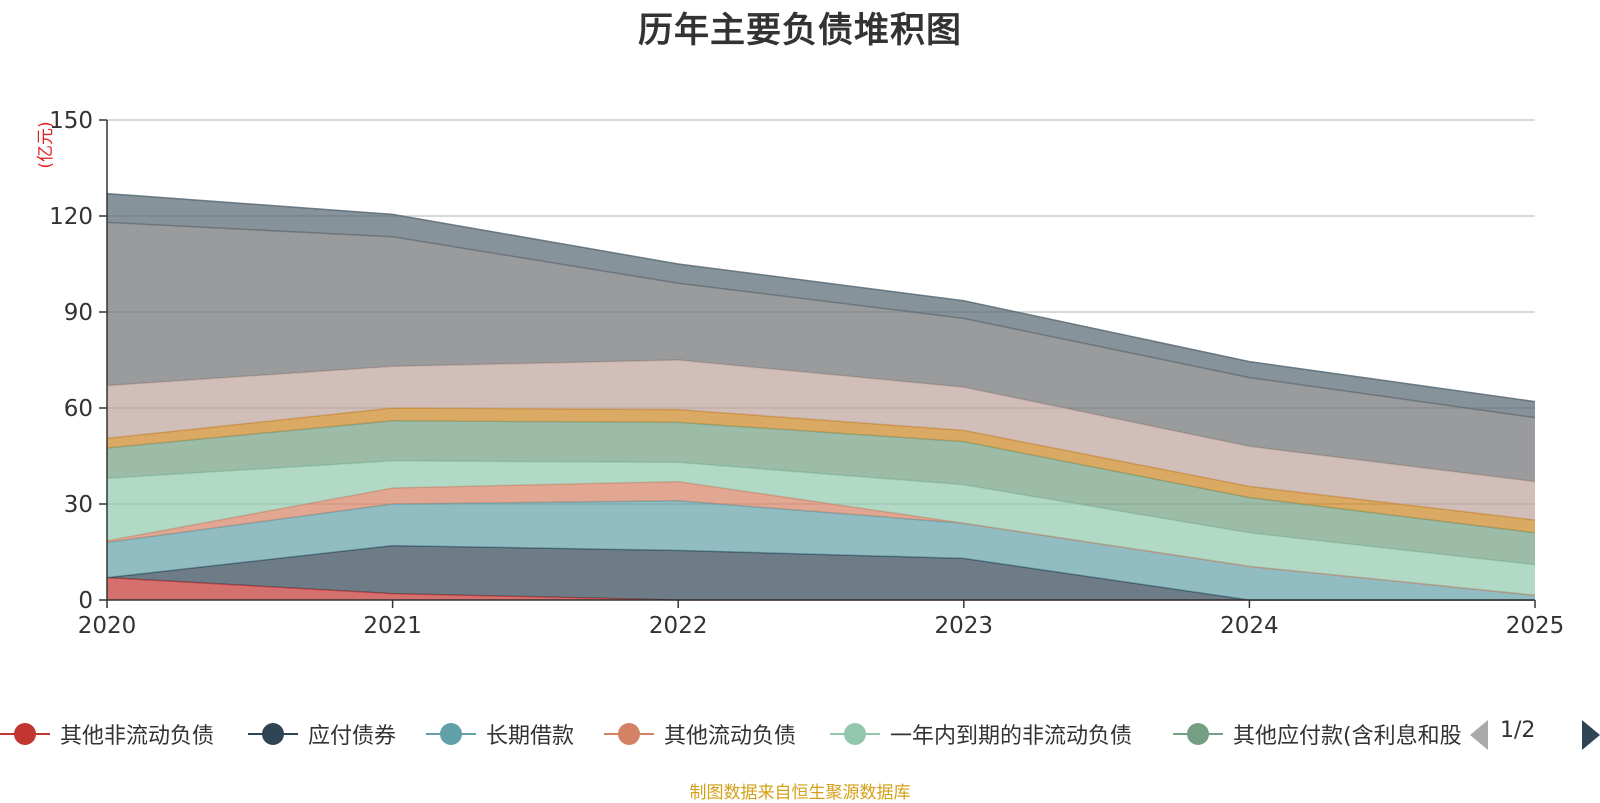 The height and width of the screenshot is (803, 1600). What do you see at coordinates (85, 601) in the screenshot?
I see `y-tick-label-0: 0` at bounding box center [85, 601].